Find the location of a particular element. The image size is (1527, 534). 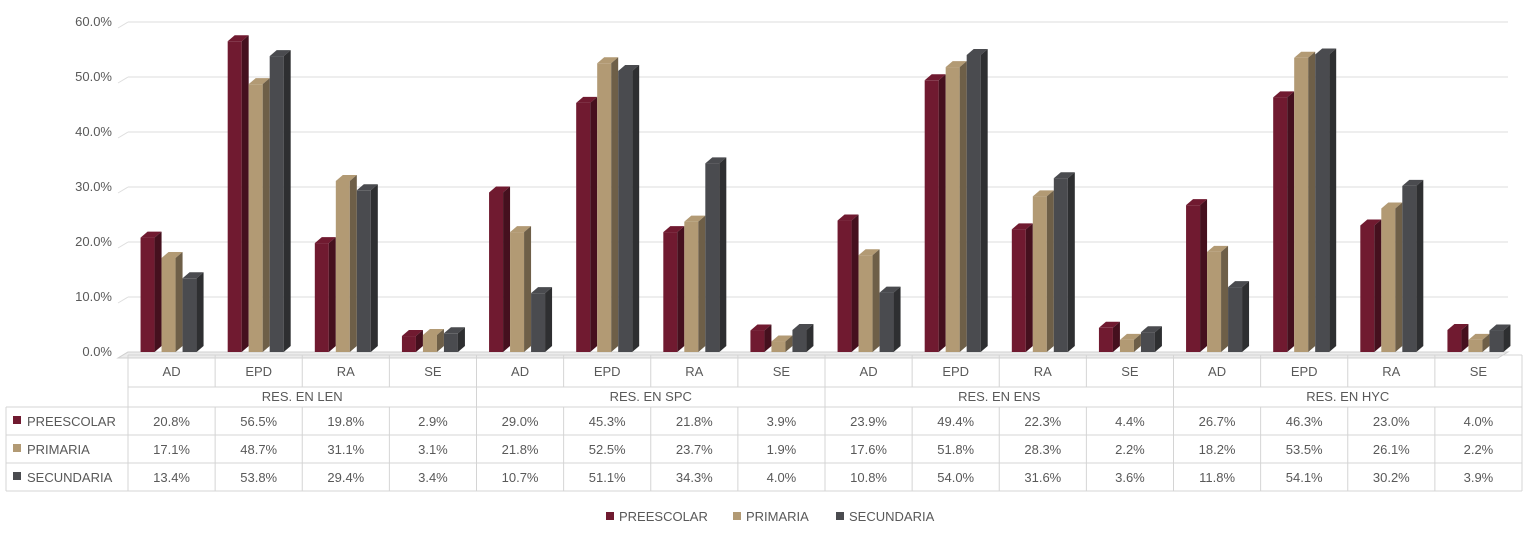

data-label: 49.4% is located at coordinates (955, 421).